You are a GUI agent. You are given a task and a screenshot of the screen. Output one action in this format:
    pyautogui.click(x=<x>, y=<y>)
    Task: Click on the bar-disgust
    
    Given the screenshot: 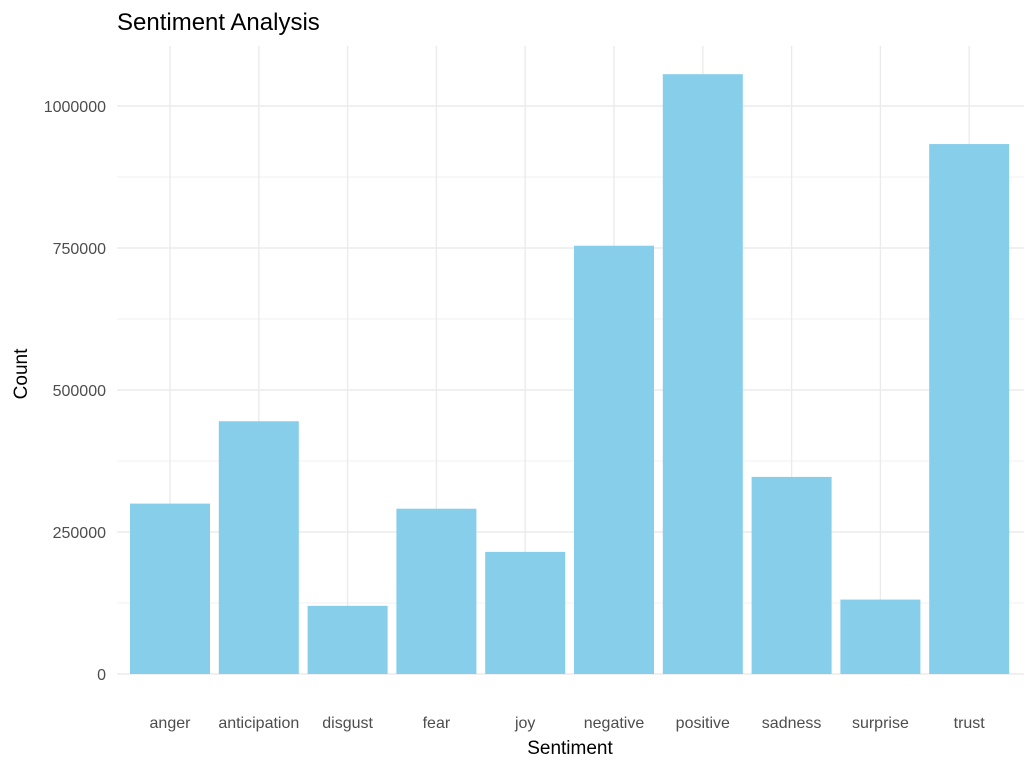 What is the action you would take?
    pyautogui.click(x=347, y=639)
    